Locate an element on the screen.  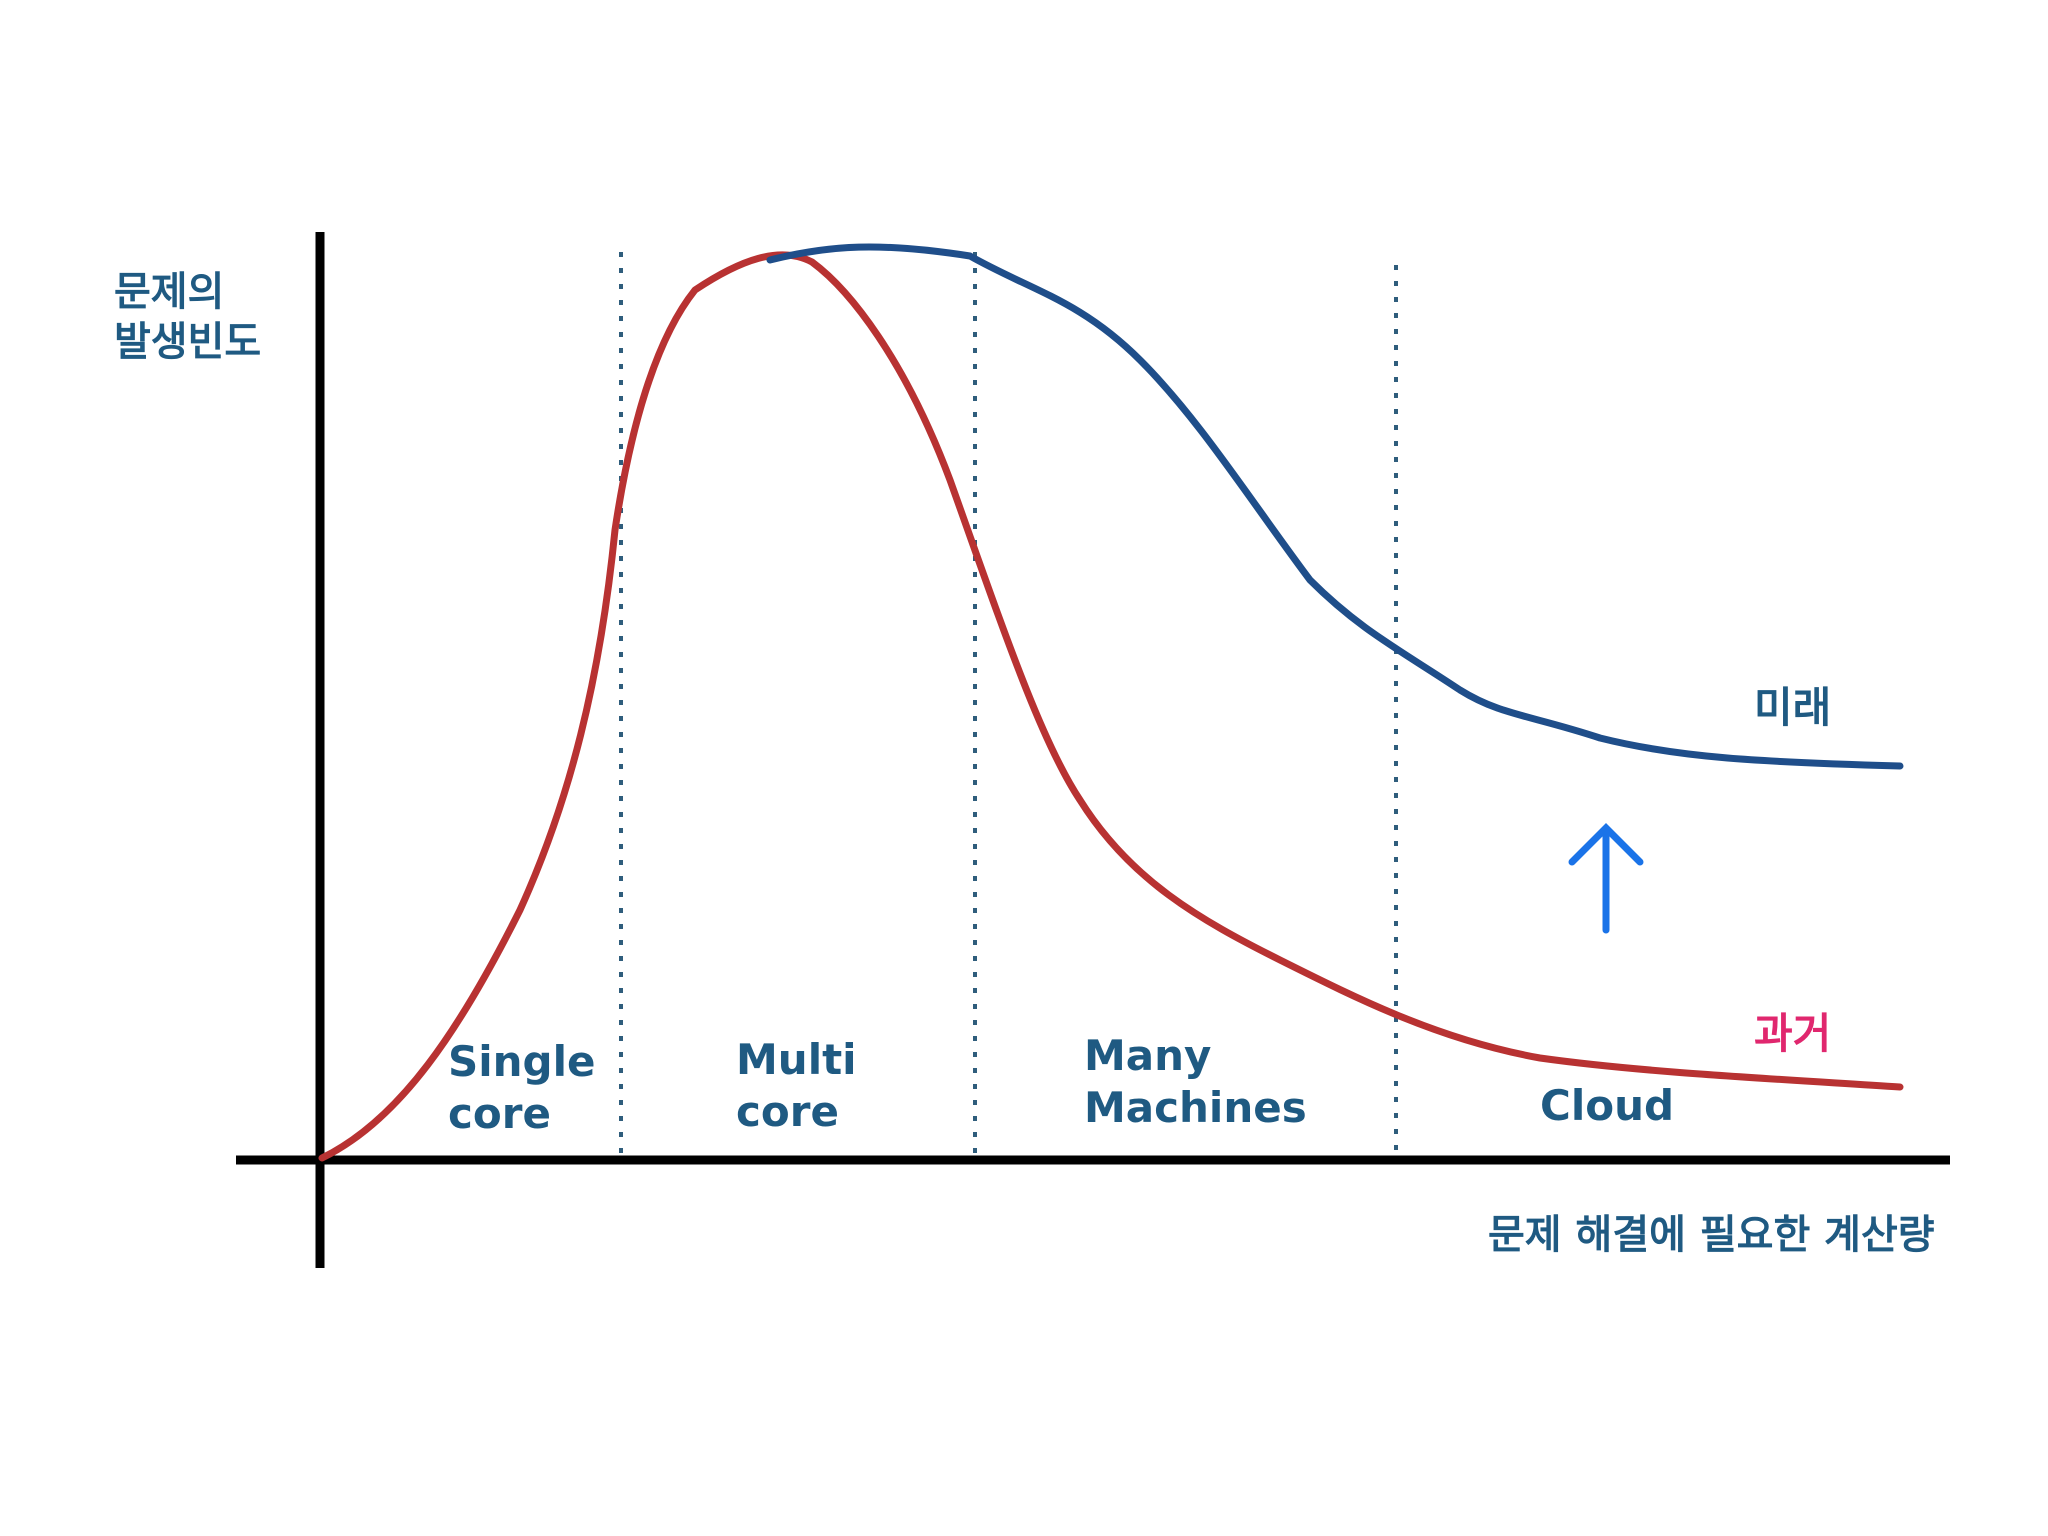
up-arrow-icon is located at coordinates (1606, 878).